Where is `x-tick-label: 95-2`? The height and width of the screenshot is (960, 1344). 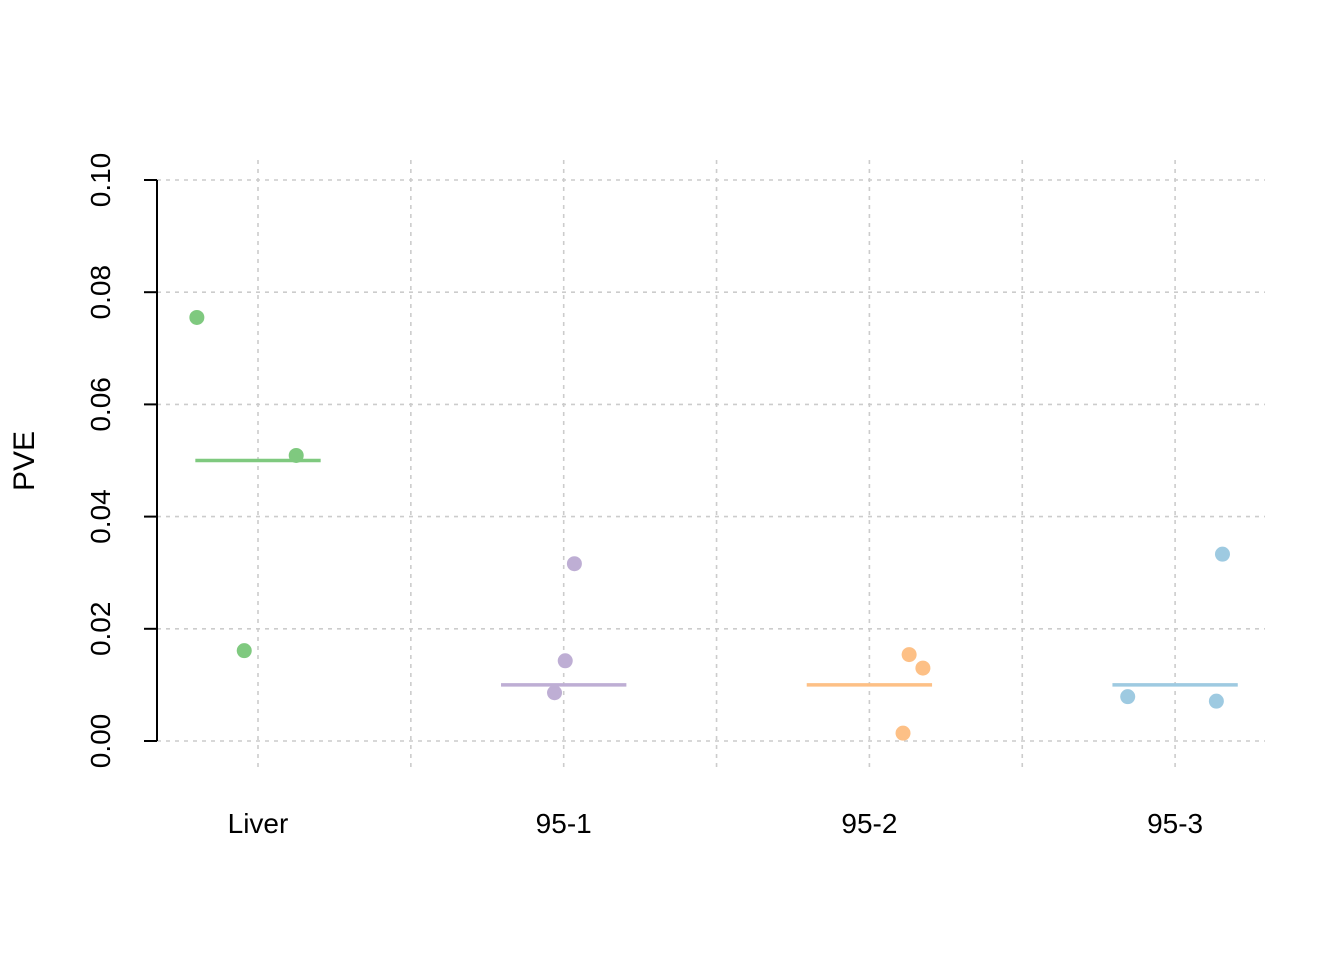
x-tick-label: 95-2 is located at coordinates (869, 823).